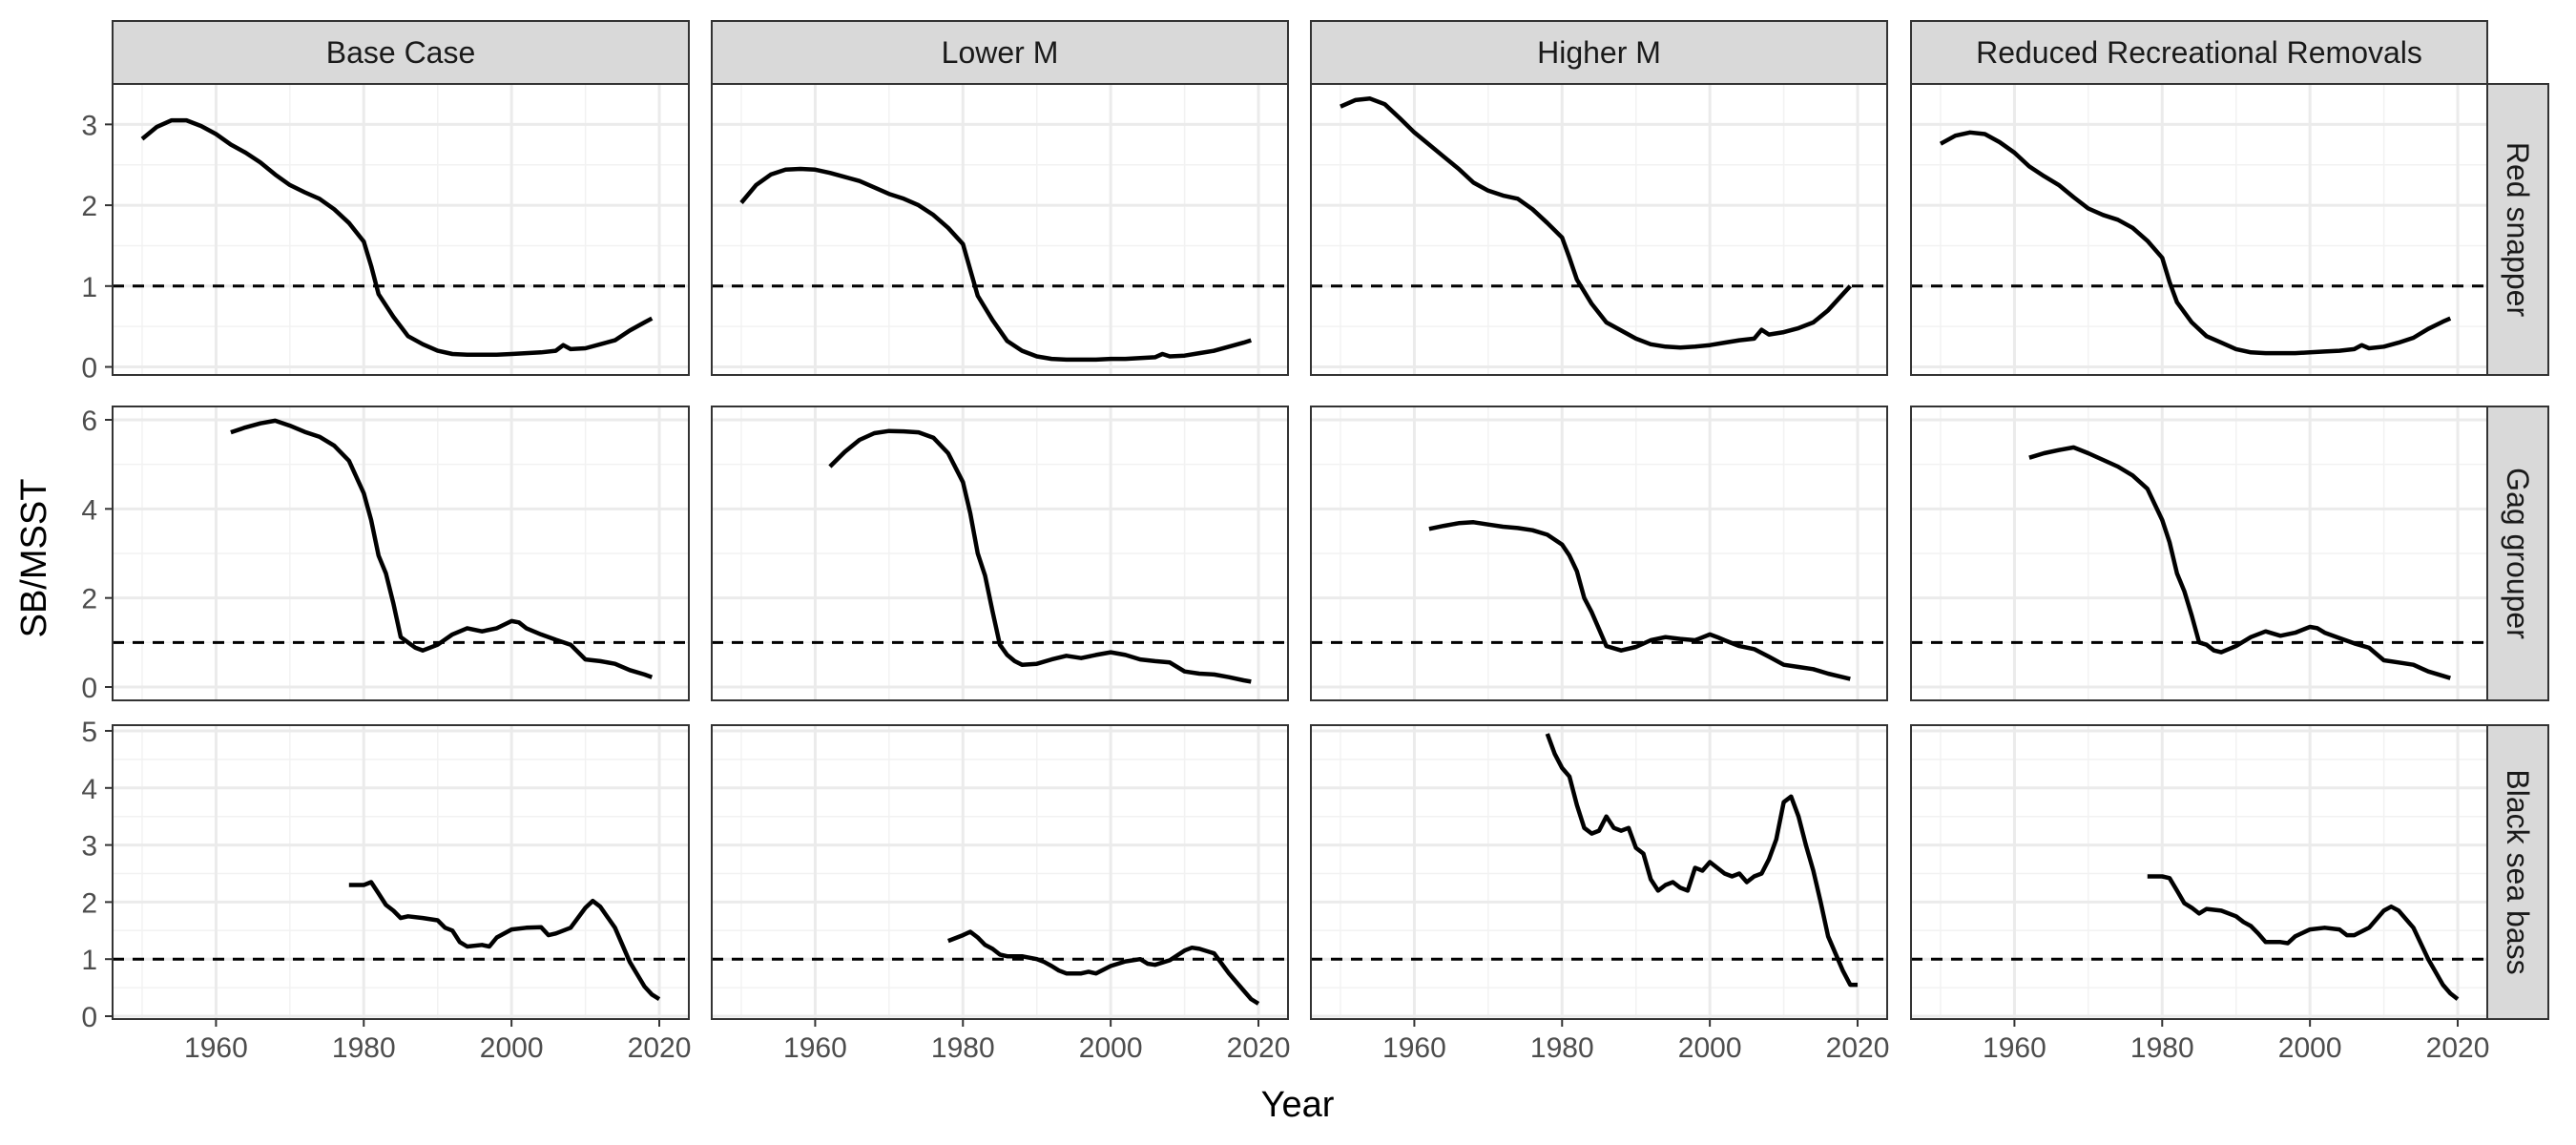 The height and width of the screenshot is (1145, 2576). I want to click on panel-red-snapper-base-case, so click(401, 230).